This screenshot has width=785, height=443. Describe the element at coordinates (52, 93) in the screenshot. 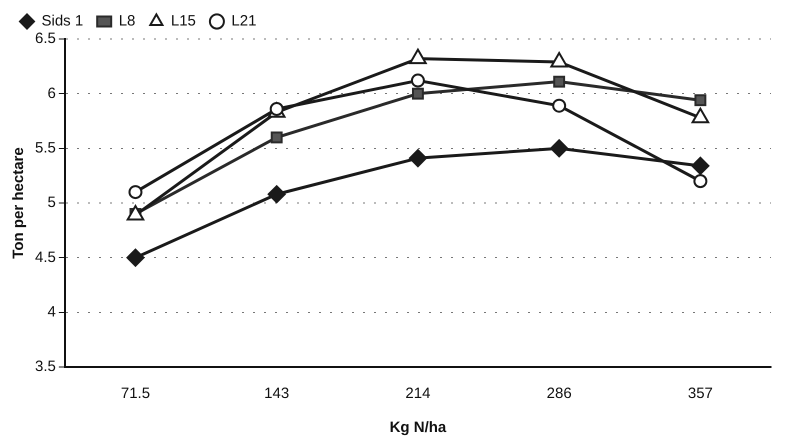

I see `y-tick-label: 6` at that location.